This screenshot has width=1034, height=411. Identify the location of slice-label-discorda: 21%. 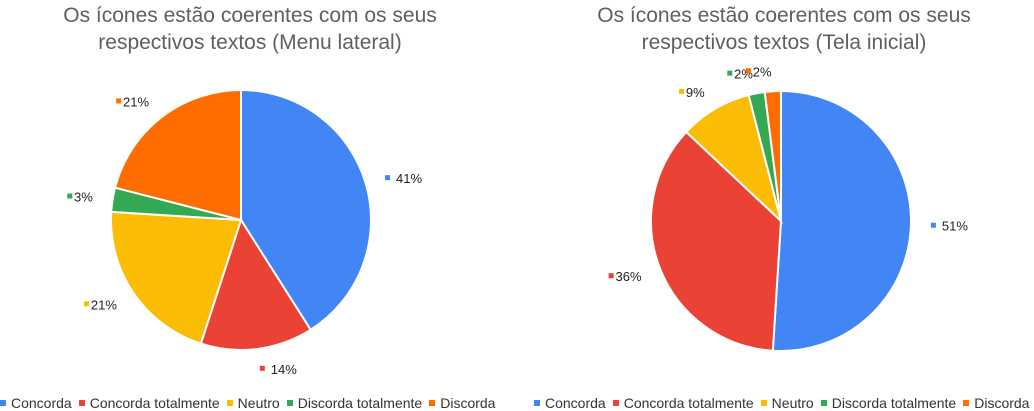
(132, 101).